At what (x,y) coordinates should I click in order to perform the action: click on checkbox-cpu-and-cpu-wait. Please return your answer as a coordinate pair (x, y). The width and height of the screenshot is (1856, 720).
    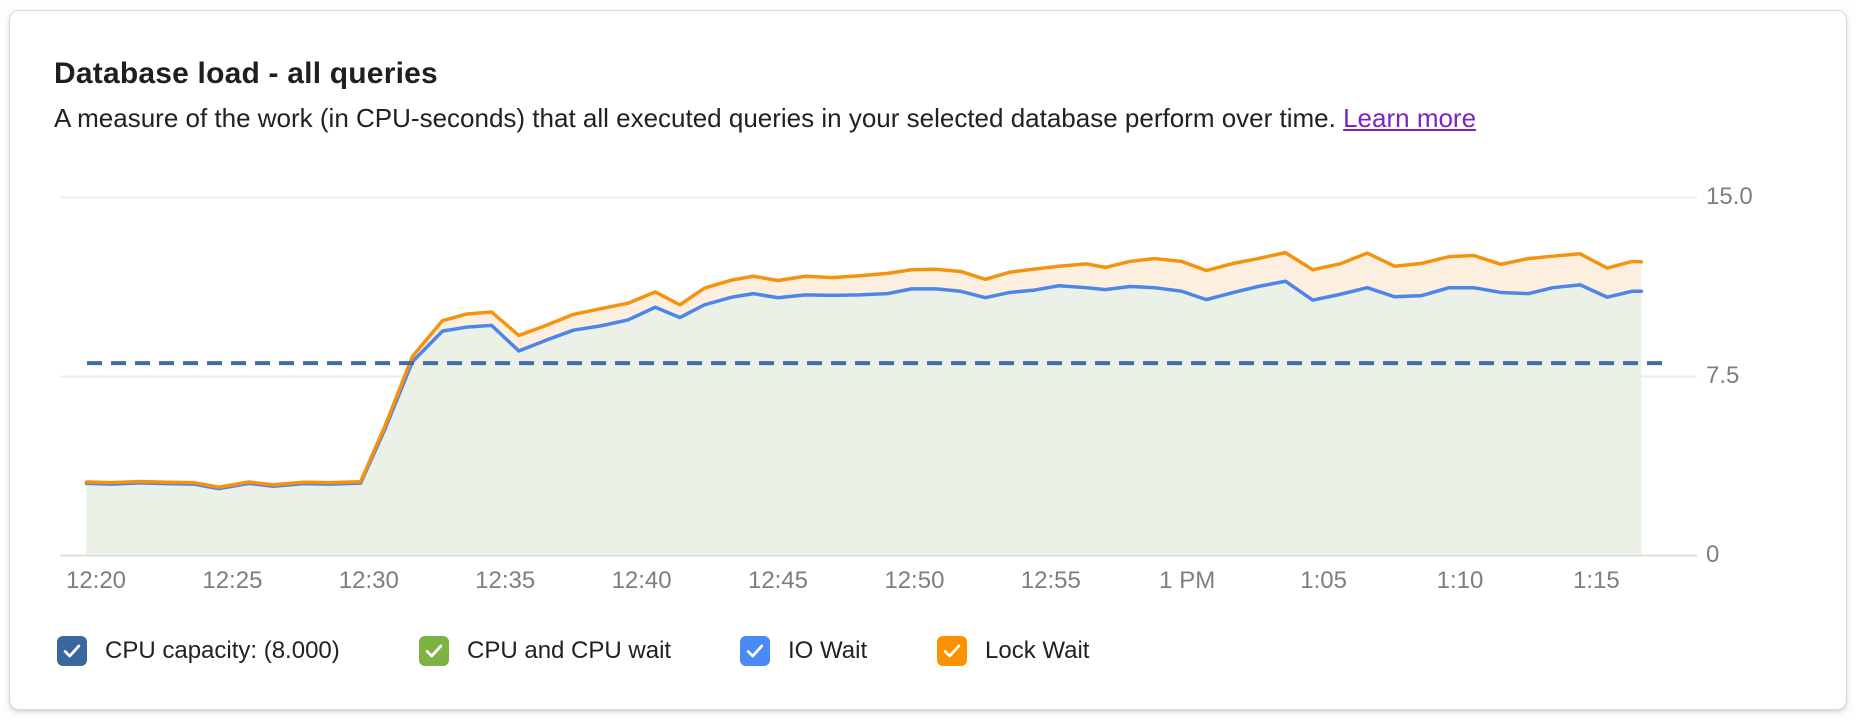
    Looking at the image, I should click on (434, 651).